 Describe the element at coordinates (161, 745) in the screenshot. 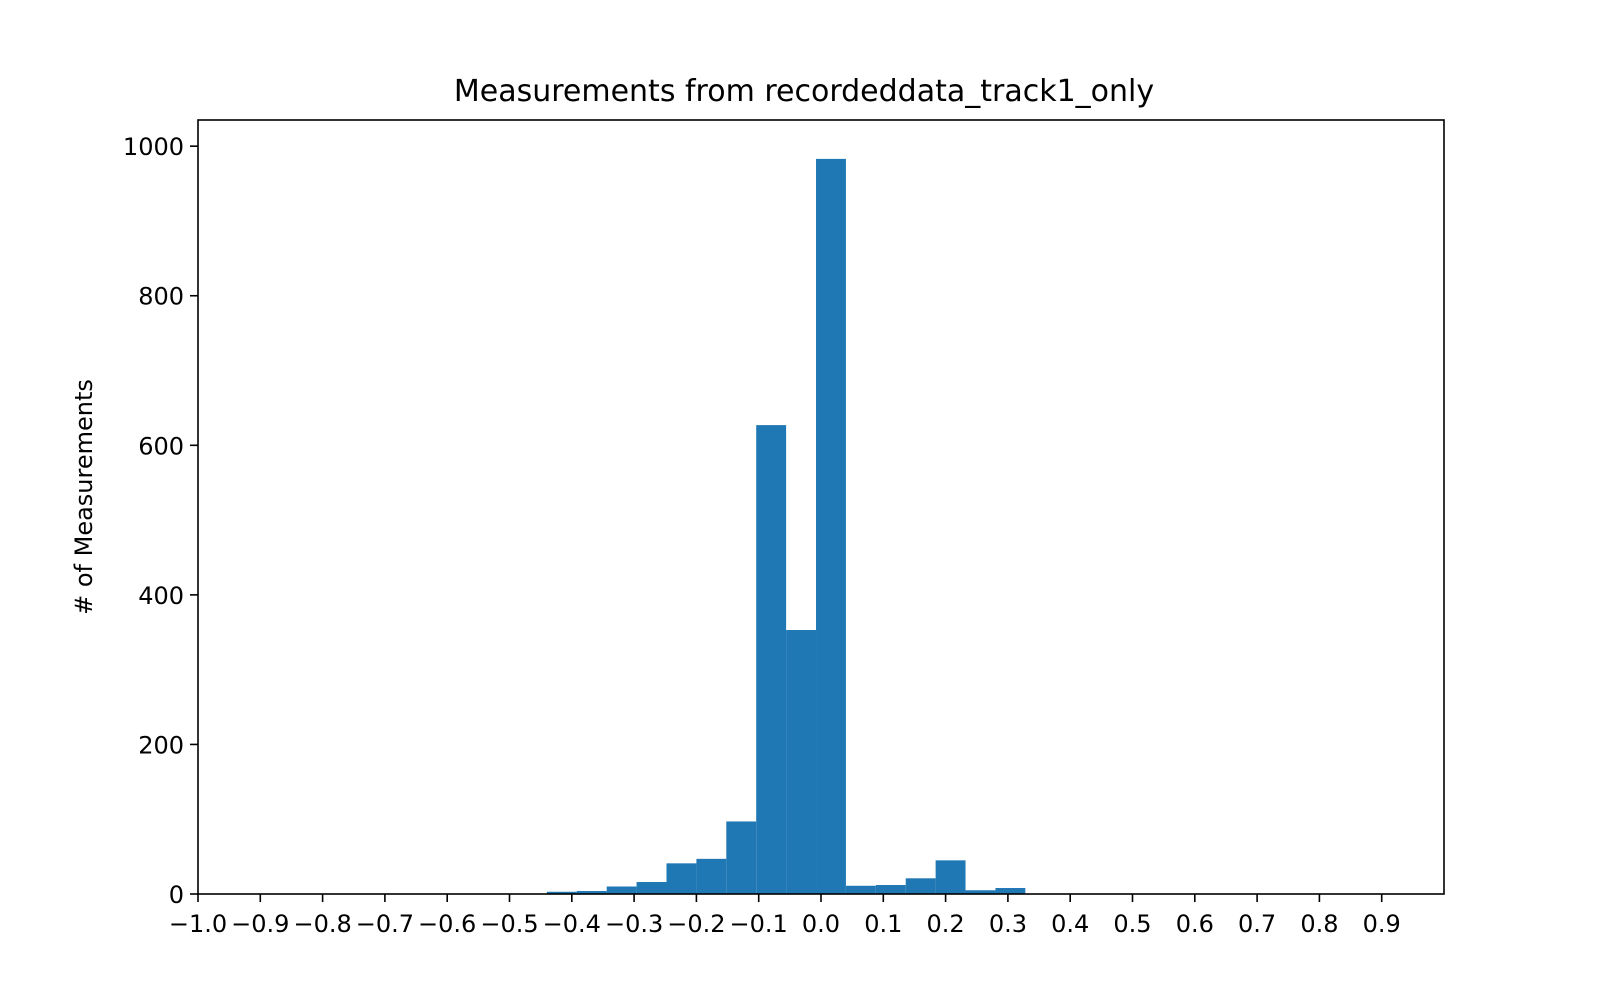

I see `y-tick-label: 200` at that location.